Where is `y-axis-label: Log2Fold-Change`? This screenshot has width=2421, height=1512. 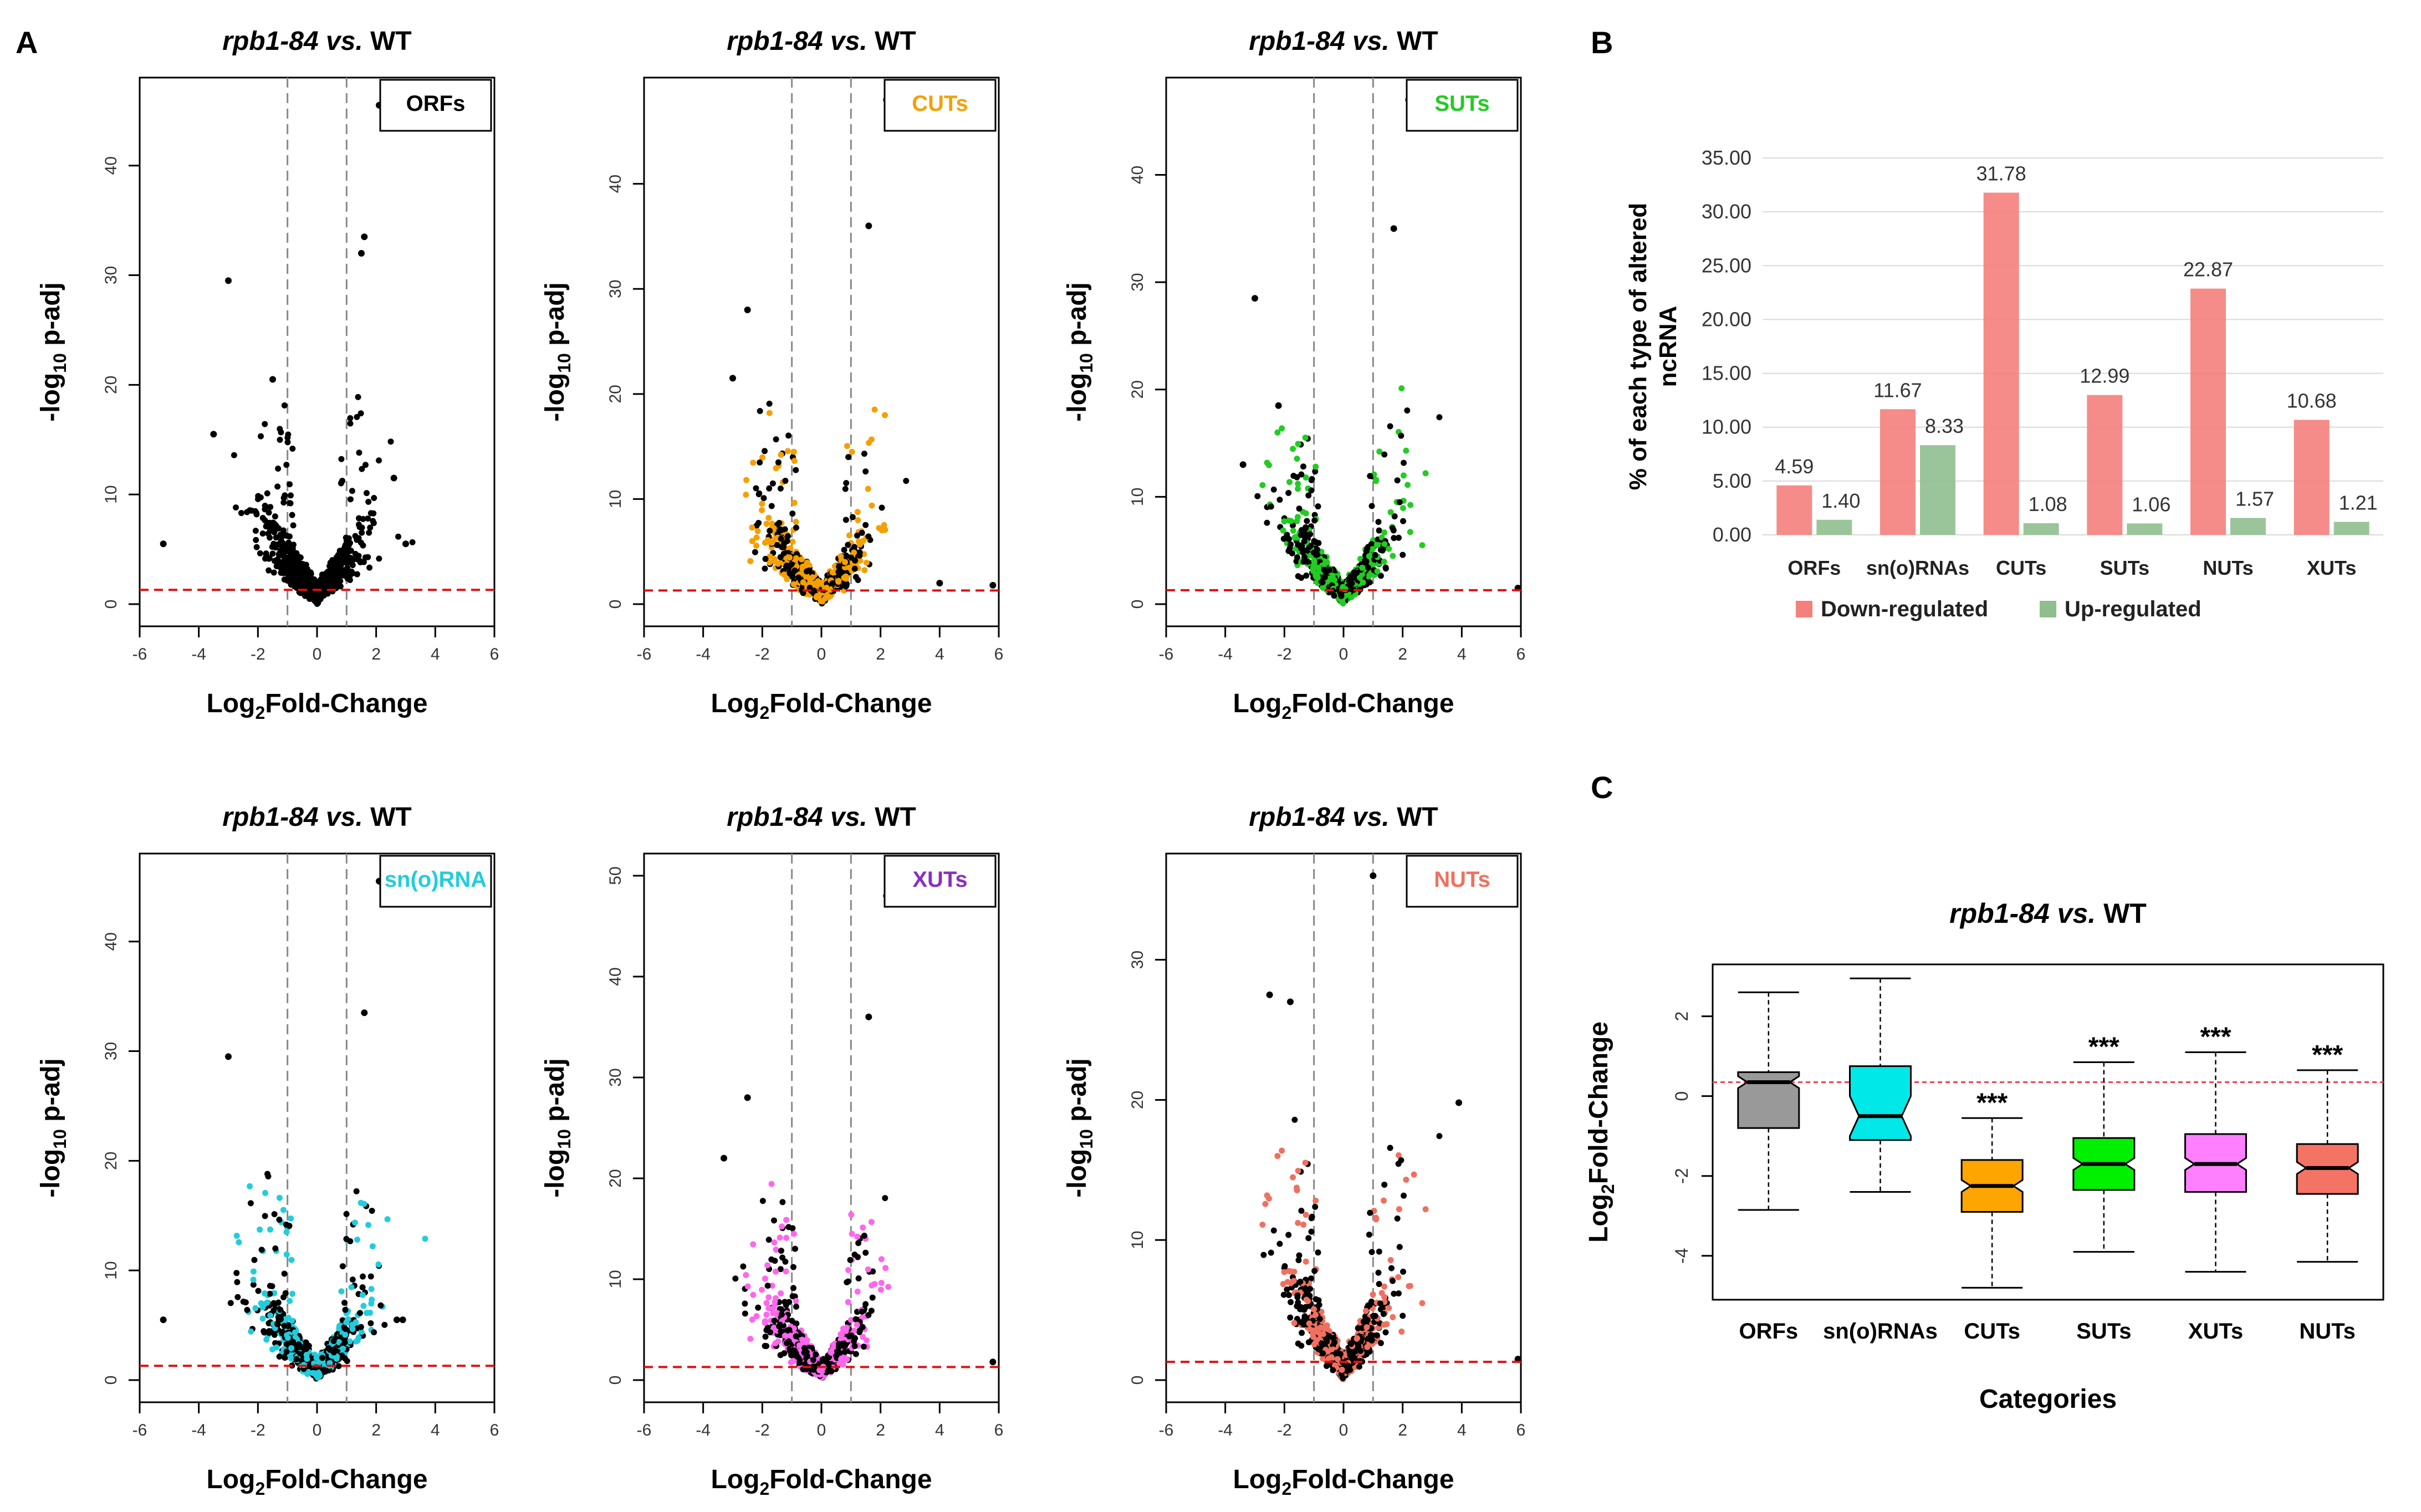
y-axis-label: Log2Fold-Change is located at coordinates (1601, 1132).